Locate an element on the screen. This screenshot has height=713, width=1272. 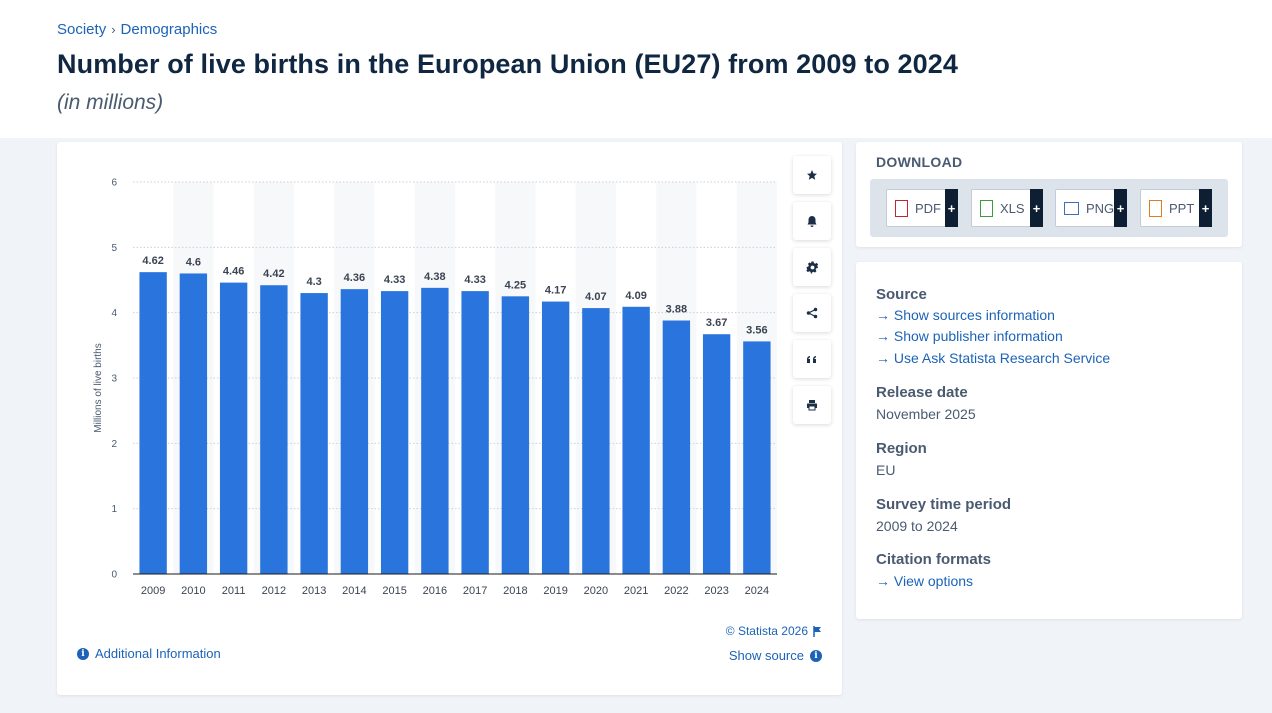
region-heading: Region is located at coordinates (901, 448).